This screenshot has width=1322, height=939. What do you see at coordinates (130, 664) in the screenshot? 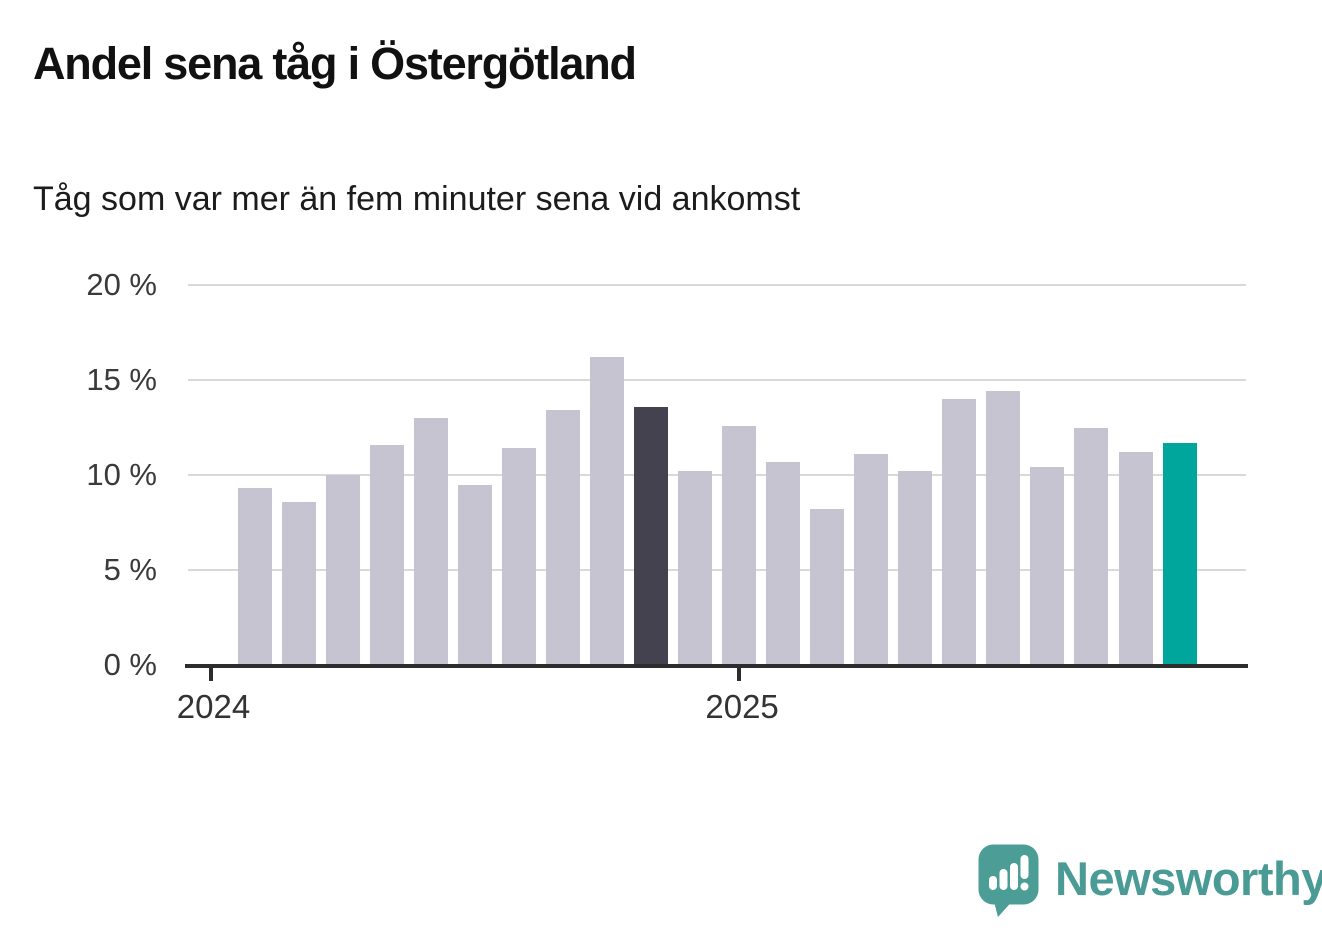
I see `y-tick-label-0: 0 %` at bounding box center [130, 664].